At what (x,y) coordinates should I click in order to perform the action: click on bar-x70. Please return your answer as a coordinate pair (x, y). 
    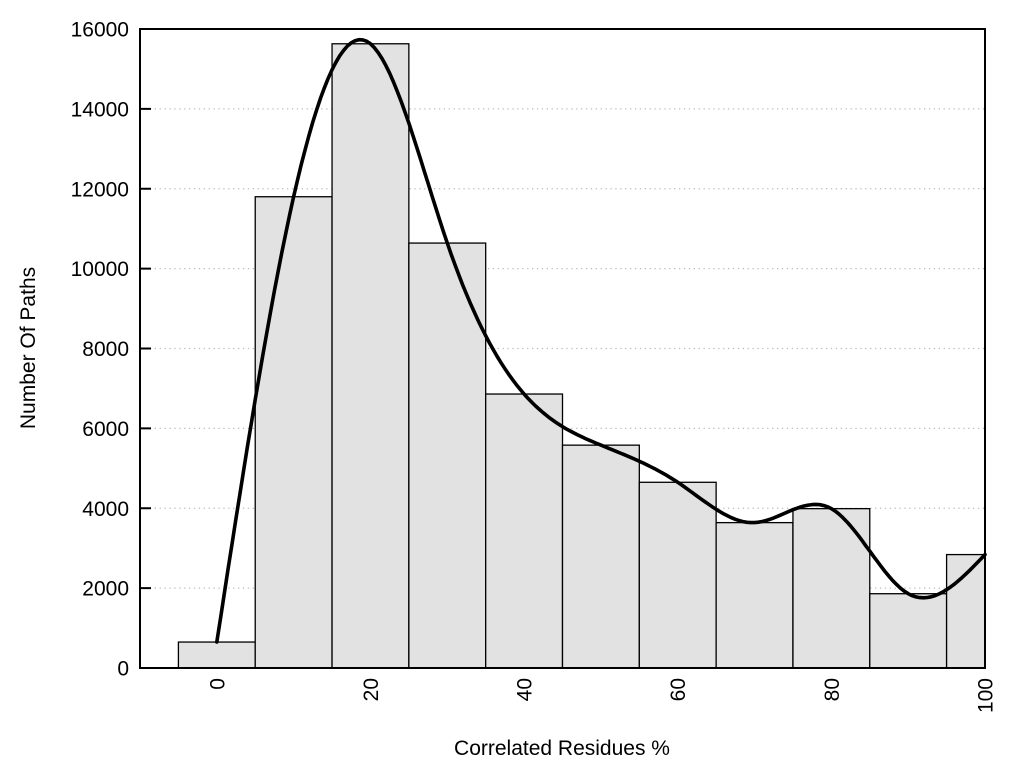
    Looking at the image, I should click on (754, 595).